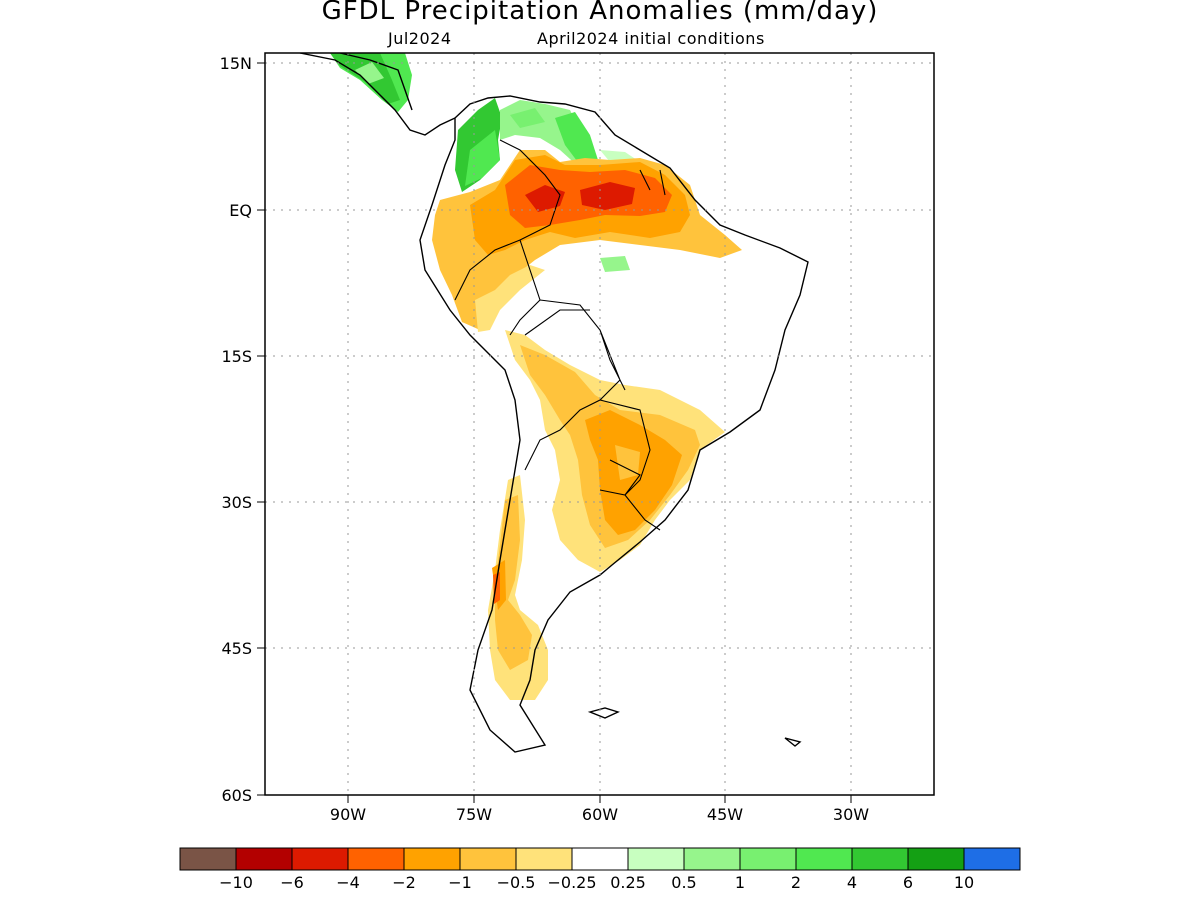  I want to click on legend-label: 6, so click(908, 882).